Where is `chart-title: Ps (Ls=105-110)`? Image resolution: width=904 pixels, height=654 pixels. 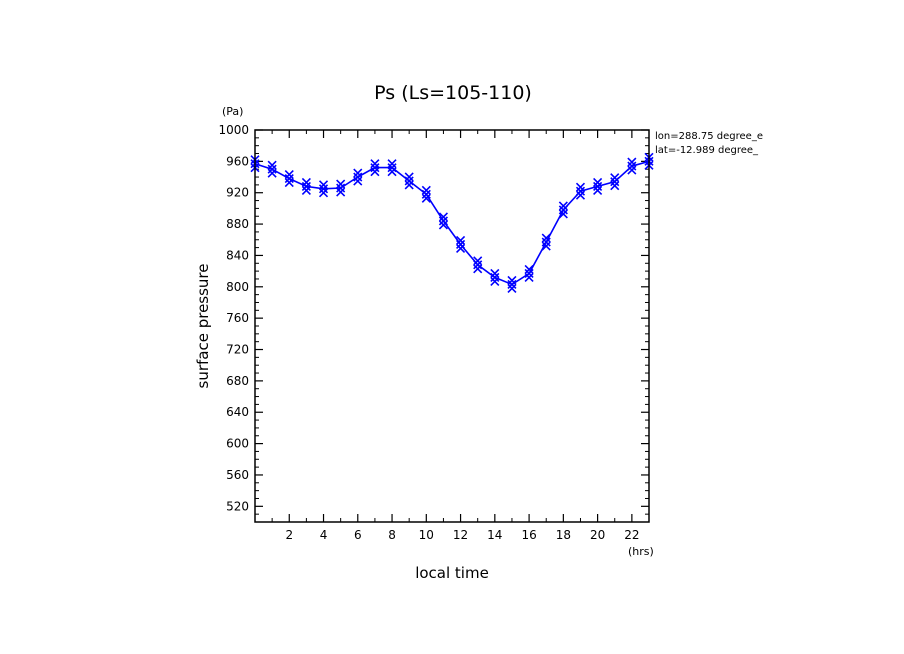 chart-title: Ps (Ls=105-110) is located at coordinates (453, 93).